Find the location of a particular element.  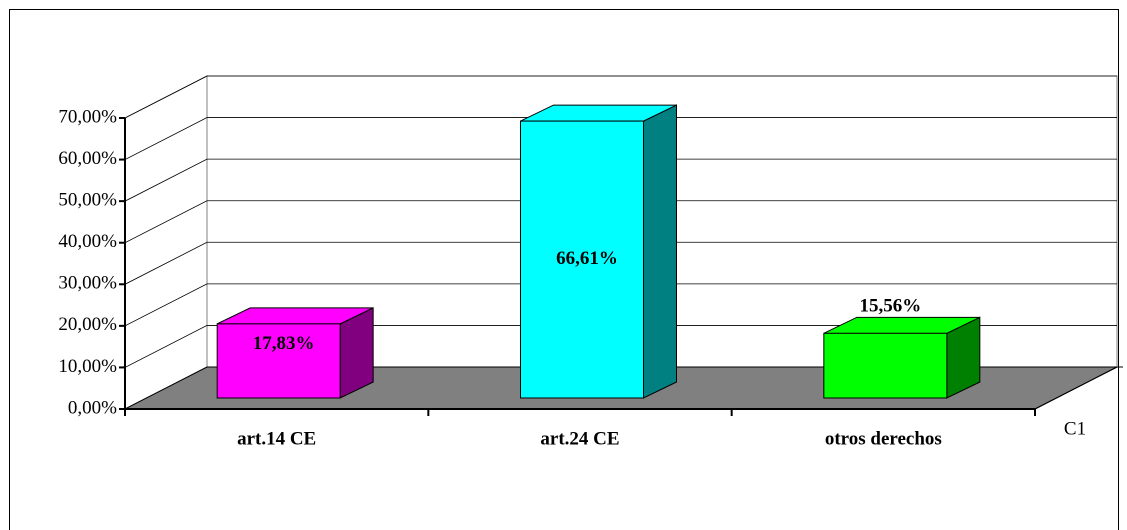

x-tick-label: otros derechos is located at coordinates (883, 438).